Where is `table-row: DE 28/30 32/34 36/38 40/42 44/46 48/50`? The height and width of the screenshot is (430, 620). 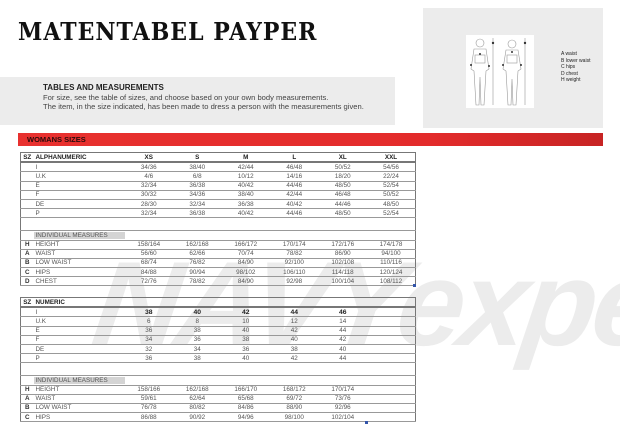 table-row: DE 28/30 32/34 36/38 40/42 44/46 48/50 is located at coordinates (218, 204).